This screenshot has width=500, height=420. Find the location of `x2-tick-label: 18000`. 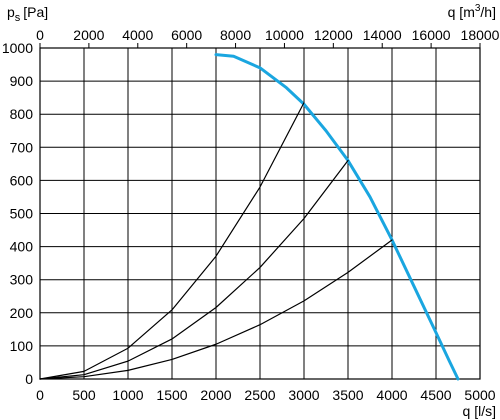

x2-tick-label: 18000 is located at coordinates (480, 35).